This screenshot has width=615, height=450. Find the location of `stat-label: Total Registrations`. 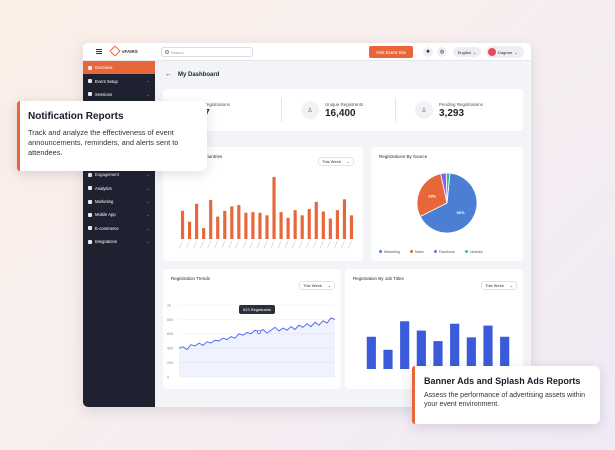

stat-label: Total Registrations is located at coordinates (212, 104).